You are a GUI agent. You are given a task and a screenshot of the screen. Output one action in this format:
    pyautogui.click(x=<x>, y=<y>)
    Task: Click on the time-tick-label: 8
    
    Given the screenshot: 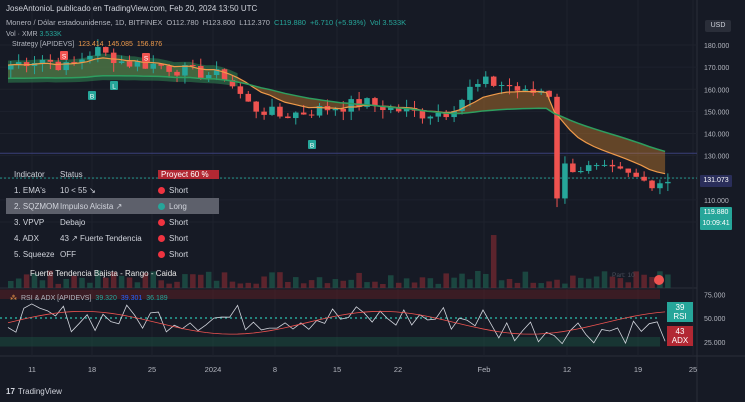 What is the action you would take?
    pyautogui.click(x=275, y=369)
    